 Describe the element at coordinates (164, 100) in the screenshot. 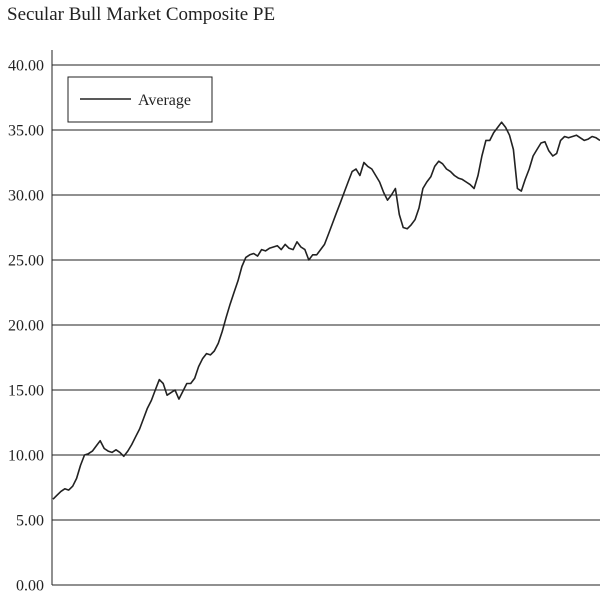

I see `legend-label-average: Average` at that location.